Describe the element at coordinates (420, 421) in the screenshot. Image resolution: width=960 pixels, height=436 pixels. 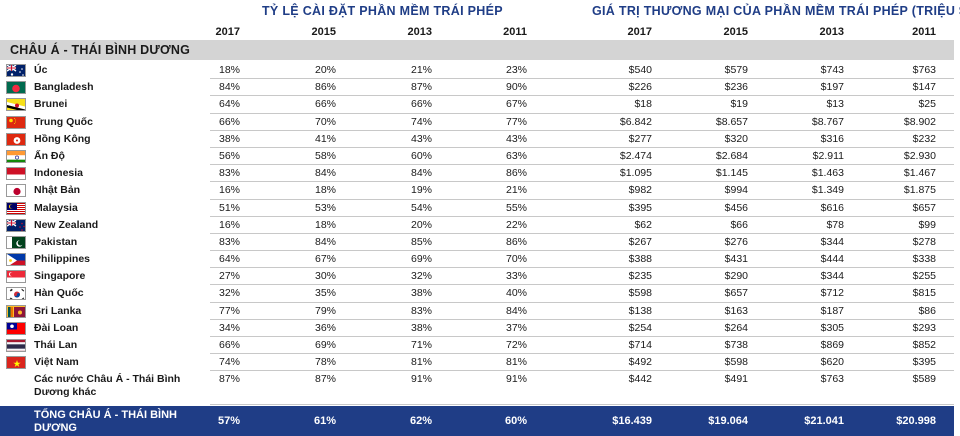
I see `total-cell: 62%` at that location.